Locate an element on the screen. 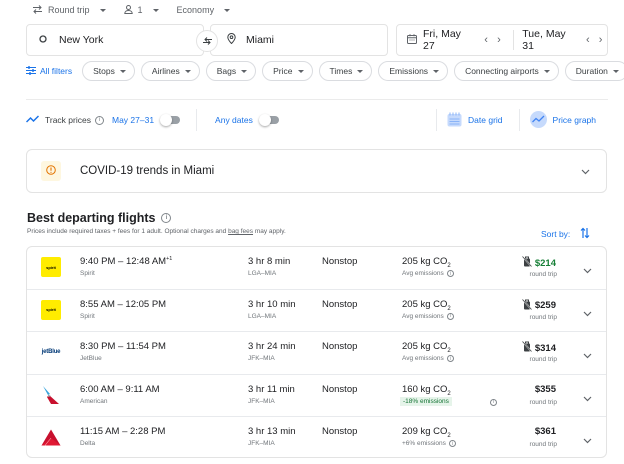 The image size is (624, 464). date-picker: Fri, May 27 ‹ › Tue, May 31 ‹ › is located at coordinates (502, 40).